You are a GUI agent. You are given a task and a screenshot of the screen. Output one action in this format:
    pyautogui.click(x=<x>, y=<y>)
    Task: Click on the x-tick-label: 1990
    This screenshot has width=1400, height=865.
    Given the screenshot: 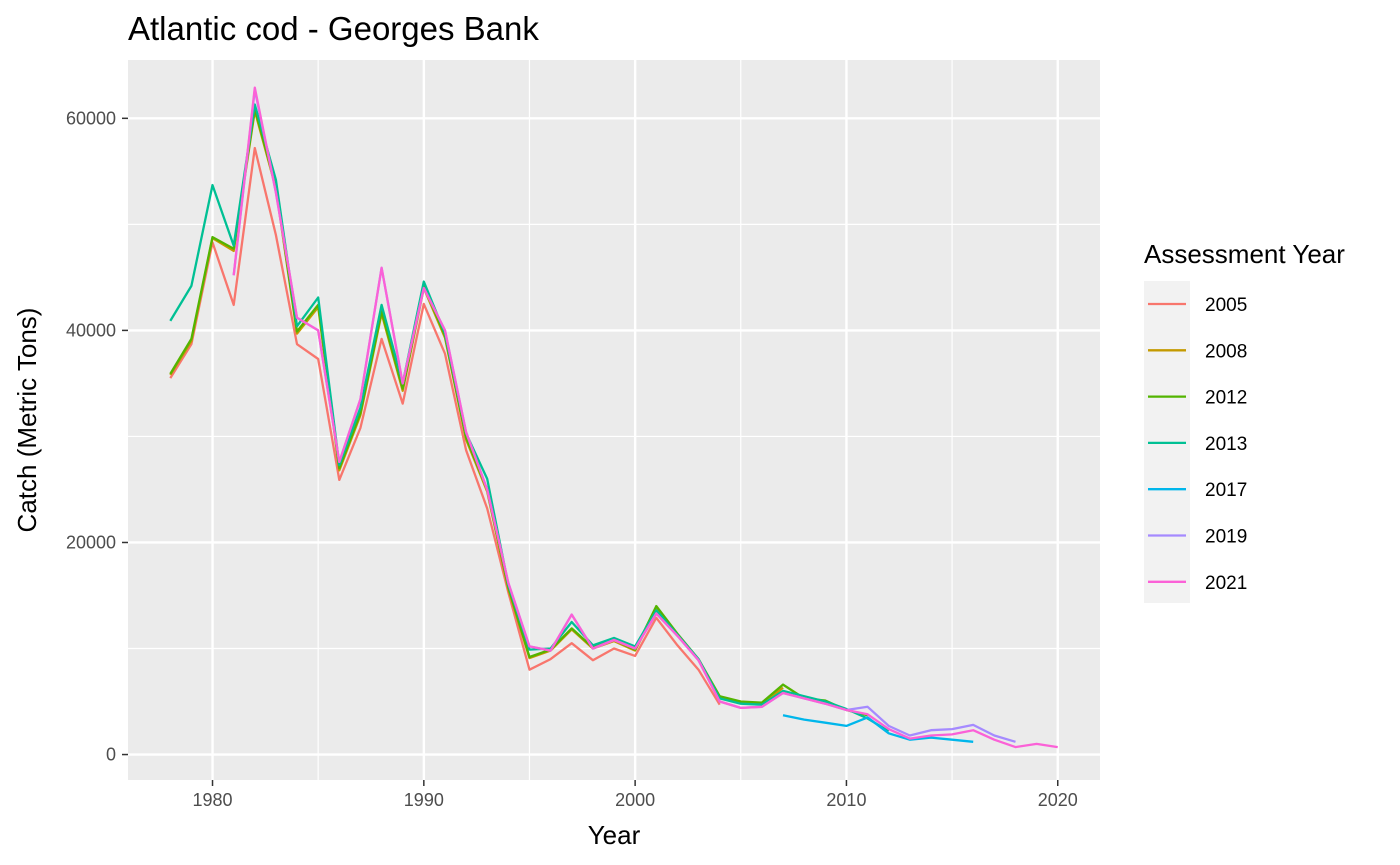 What is the action you would take?
    pyautogui.click(x=424, y=800)
    